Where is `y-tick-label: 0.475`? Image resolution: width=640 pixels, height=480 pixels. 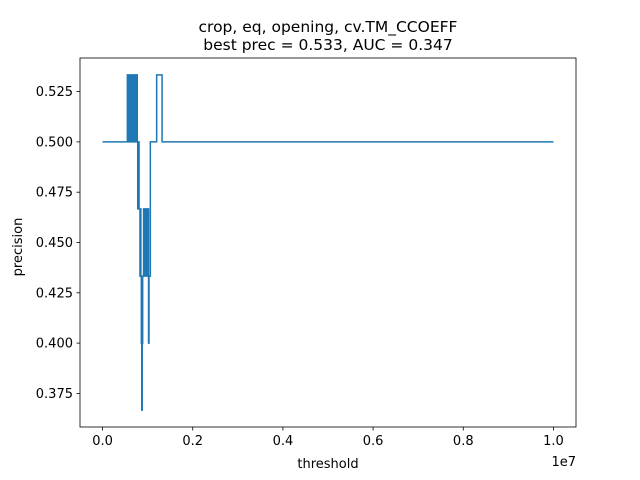
y-tick-label: 0.475 is located at coordinates (54, 193).